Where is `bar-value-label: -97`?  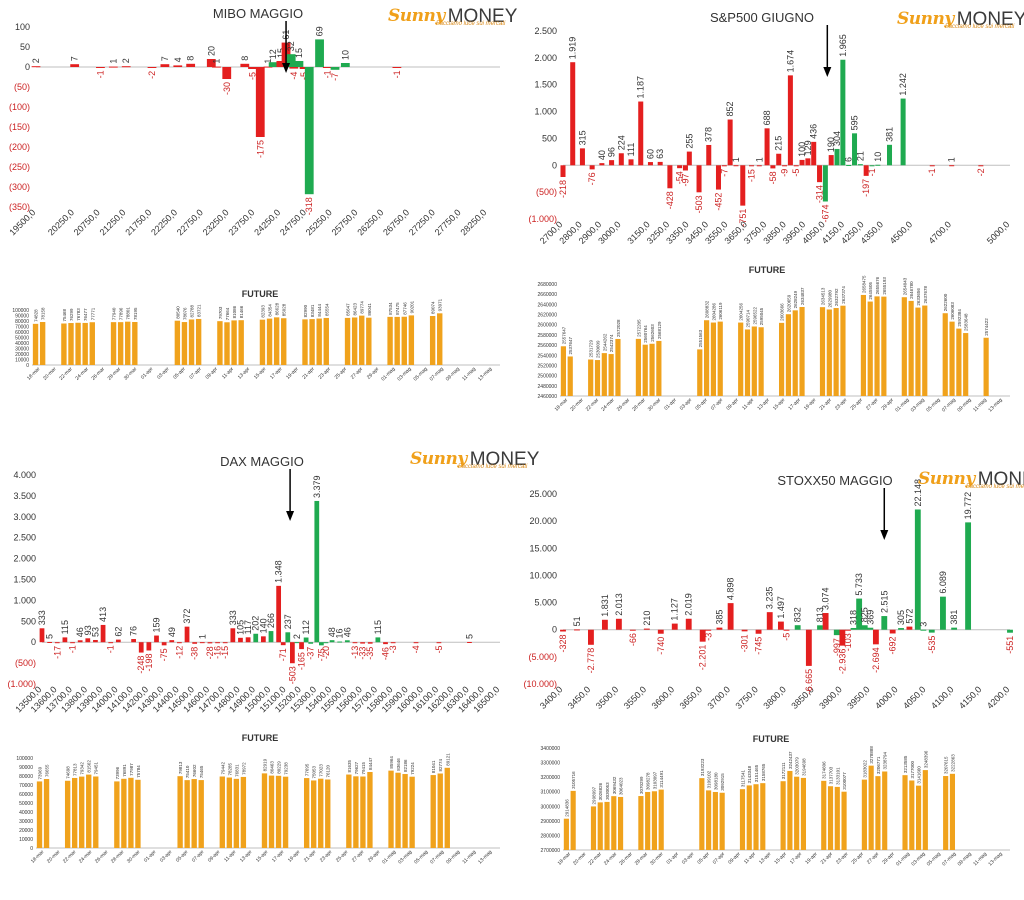
bar-value-label: -97 is located at coordinates (685, 179).